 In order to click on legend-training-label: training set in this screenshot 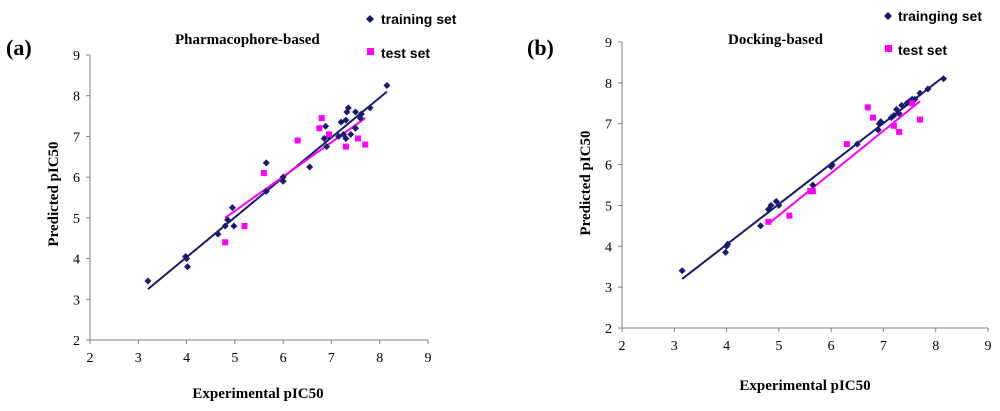, I will do `click(419, 19)`.